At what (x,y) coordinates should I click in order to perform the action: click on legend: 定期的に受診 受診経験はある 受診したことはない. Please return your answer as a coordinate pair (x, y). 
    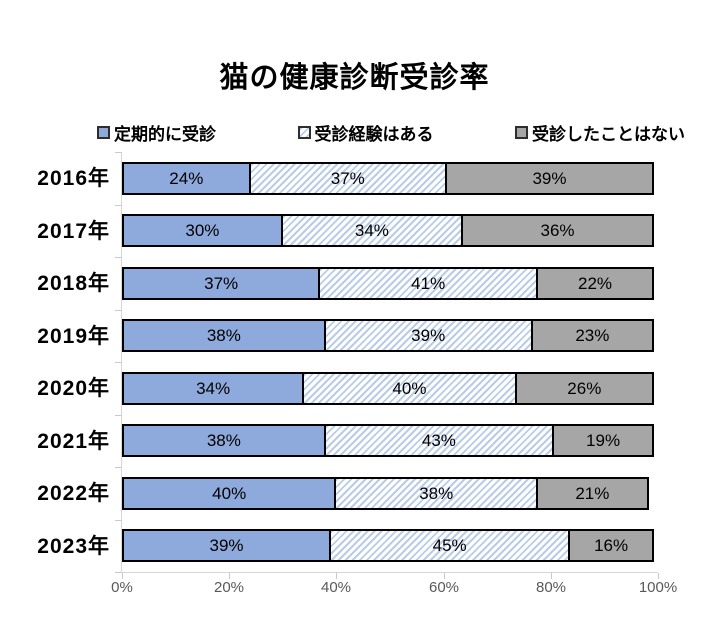
    Looking at the image, I should click on (391, 132).